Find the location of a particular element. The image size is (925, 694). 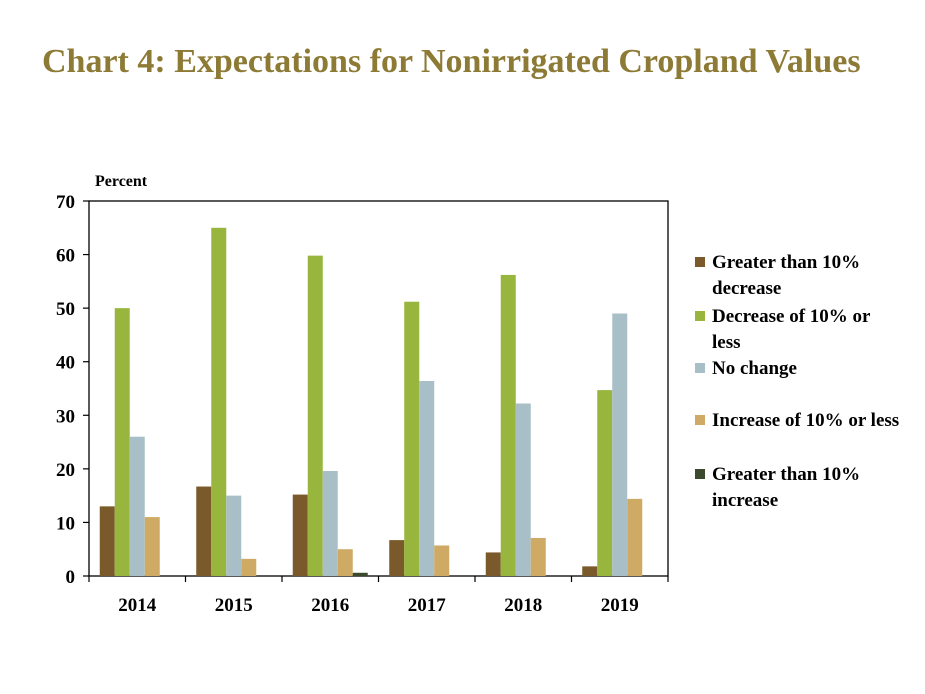

x-tick-label: 2017 is located at coordinates (427, 605).